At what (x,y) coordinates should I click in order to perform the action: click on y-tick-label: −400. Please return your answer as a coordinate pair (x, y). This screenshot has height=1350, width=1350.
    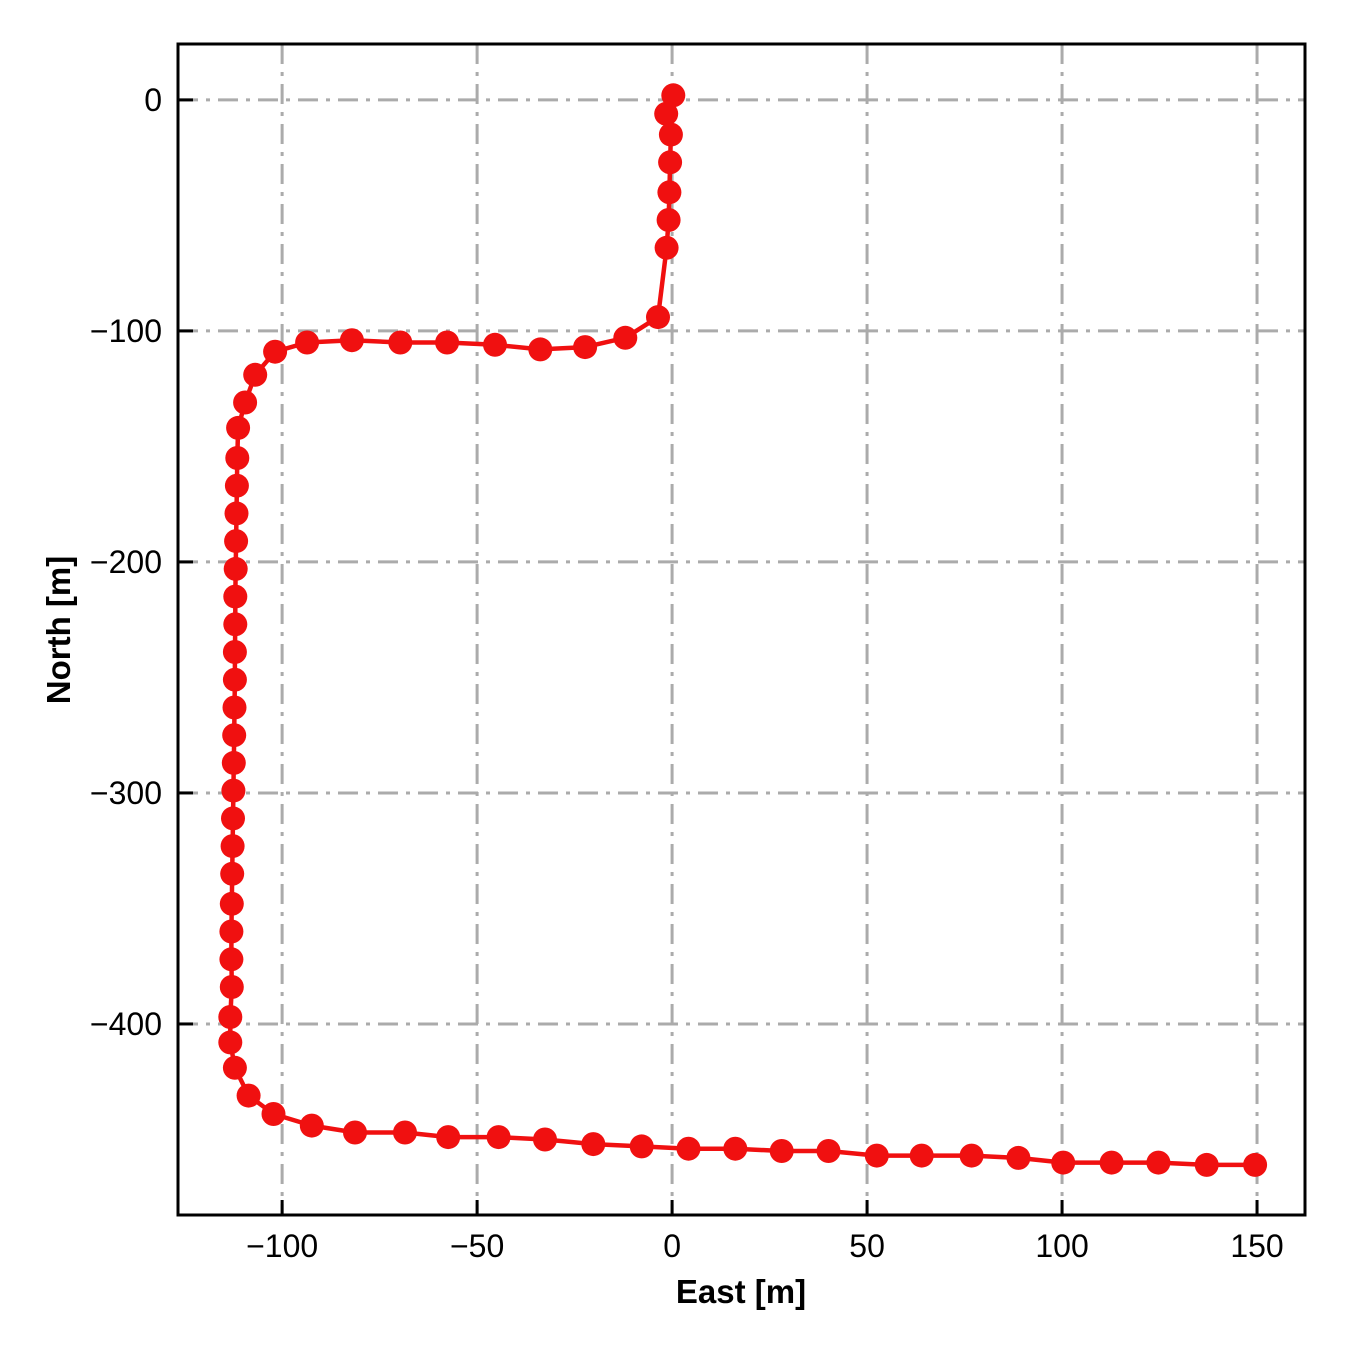
    Looking at the image, I should click on (126, 1024).